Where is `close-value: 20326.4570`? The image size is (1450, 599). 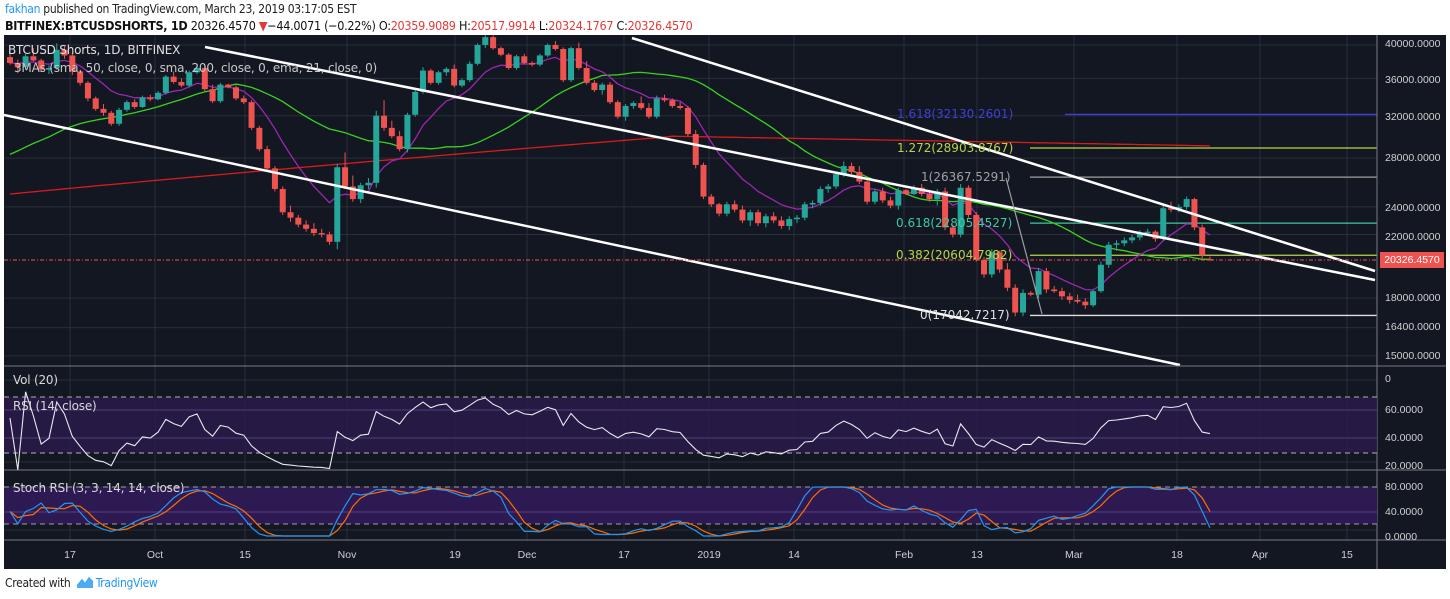 close-value: 20326.4570 is located at coordinates (660, 25).